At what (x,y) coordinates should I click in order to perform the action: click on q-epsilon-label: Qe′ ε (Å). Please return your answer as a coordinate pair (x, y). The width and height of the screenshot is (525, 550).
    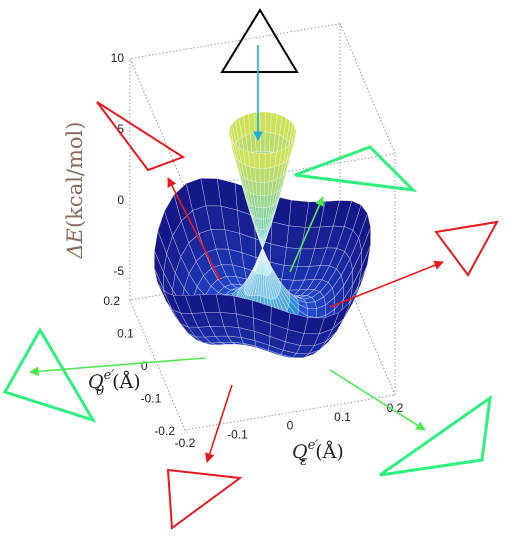
    Looking at the image, I should click on (318, 453).